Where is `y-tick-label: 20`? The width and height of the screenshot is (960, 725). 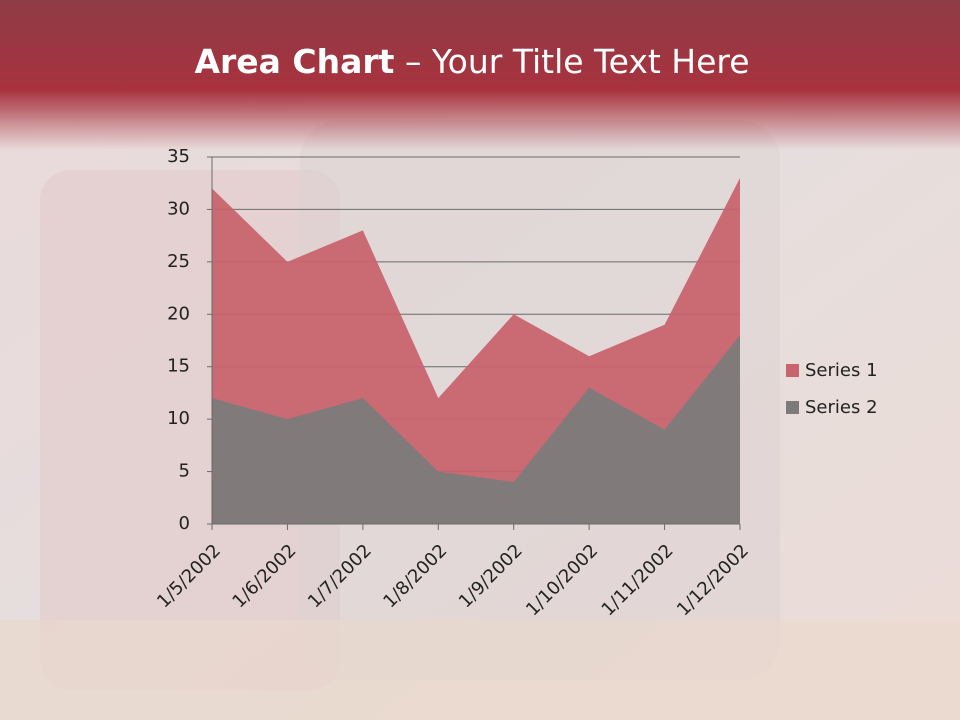 y-tick-label: 20 is located at coordinates (178, 313).